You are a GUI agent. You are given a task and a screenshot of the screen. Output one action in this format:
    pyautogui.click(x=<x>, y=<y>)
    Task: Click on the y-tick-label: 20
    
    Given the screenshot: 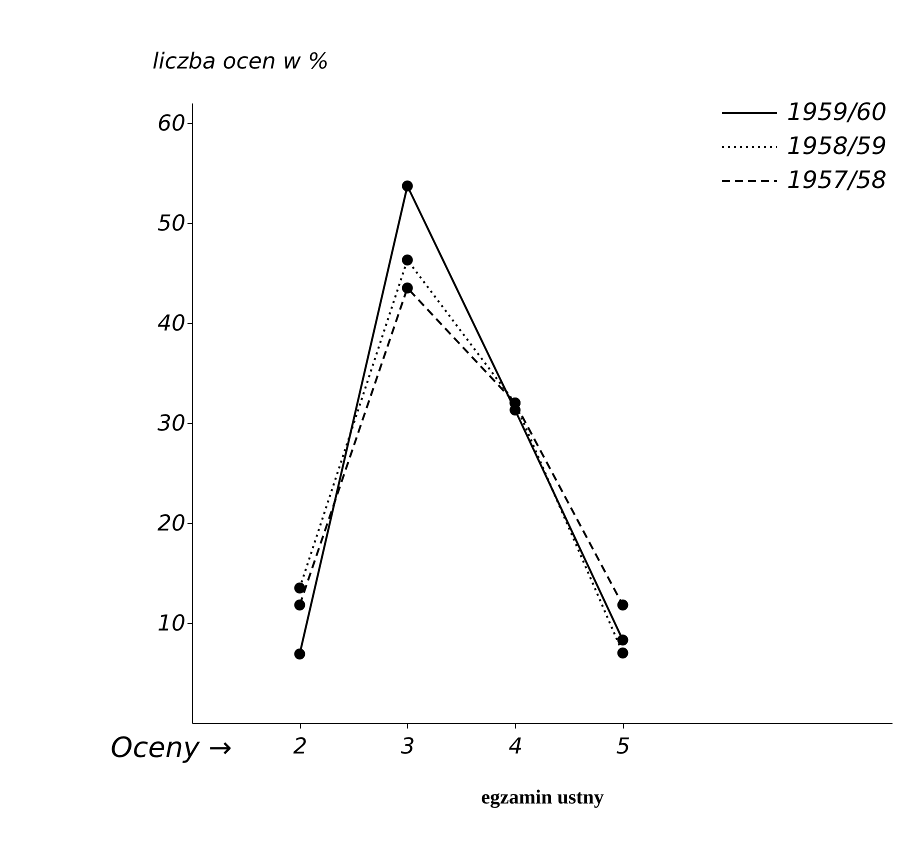 What is the action you would take?
    pyautogui.click(x=172, y=524)
    